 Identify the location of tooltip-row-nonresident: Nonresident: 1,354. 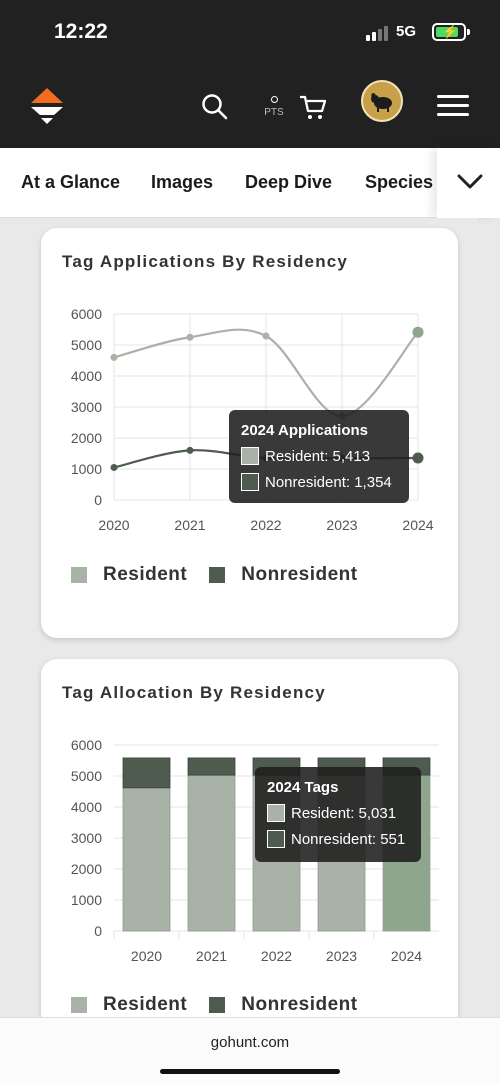
(319, 482).